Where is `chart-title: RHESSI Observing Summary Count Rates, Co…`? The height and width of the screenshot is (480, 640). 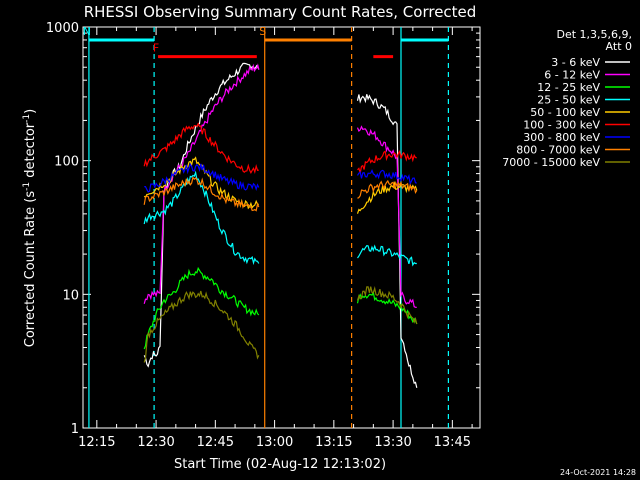
chart-title: RHESSI Observing Summary Count Rates, Co… is located at coordinates (280, 12).